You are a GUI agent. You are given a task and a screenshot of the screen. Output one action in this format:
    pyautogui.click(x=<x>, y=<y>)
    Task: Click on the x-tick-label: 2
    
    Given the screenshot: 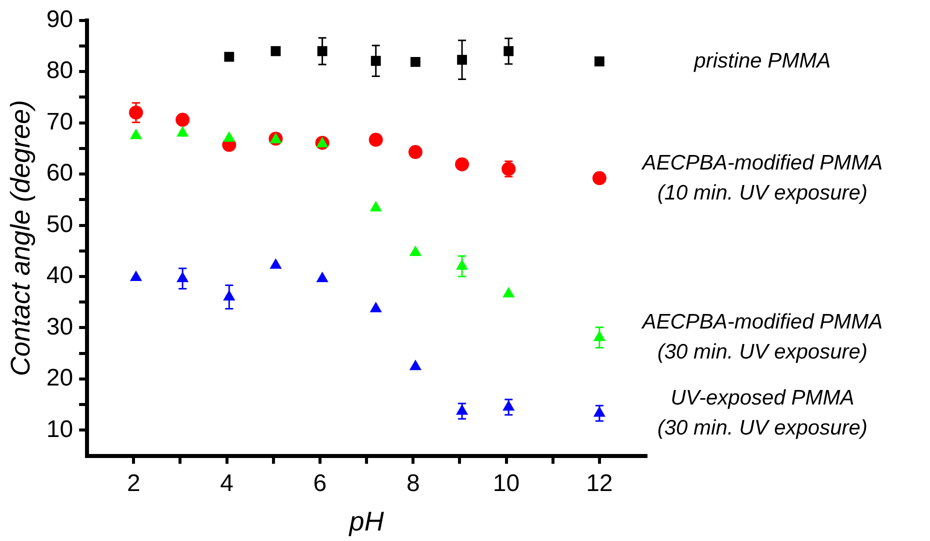 What is the action you would take?
    pyautogui.click(x=133, y=483)
    